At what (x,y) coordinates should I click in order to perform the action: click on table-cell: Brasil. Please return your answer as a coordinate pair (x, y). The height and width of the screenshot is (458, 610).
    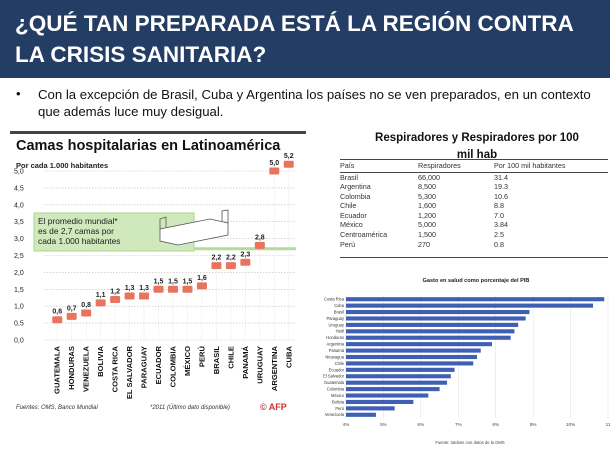
    Looking at the image, I should click on (349, 177).